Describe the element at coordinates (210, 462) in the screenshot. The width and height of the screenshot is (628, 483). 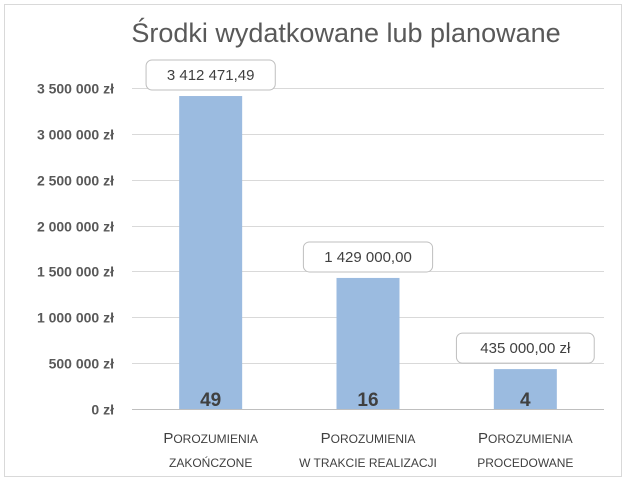
I see `category-label-line2: ZAKOŃCZONE` at that location.